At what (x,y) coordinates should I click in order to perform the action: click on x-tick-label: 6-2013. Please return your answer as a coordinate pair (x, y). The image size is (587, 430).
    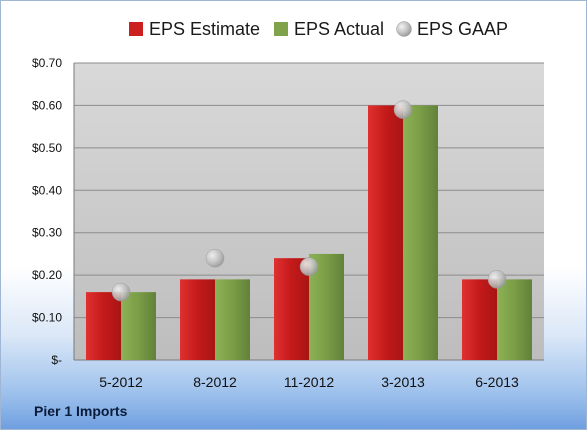
    Looking at the image, I should click on (497, 382).